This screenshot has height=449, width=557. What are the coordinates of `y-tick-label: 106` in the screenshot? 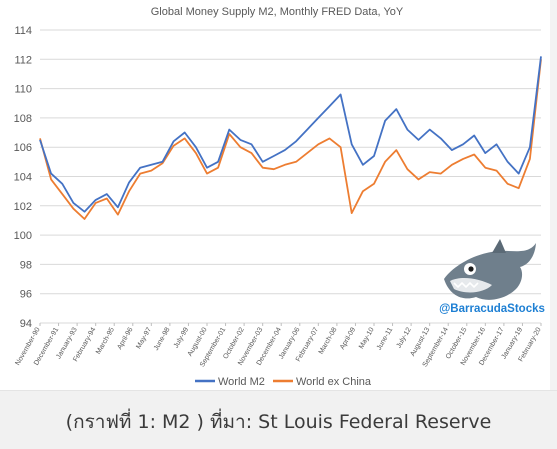 It's located at (23, 148).